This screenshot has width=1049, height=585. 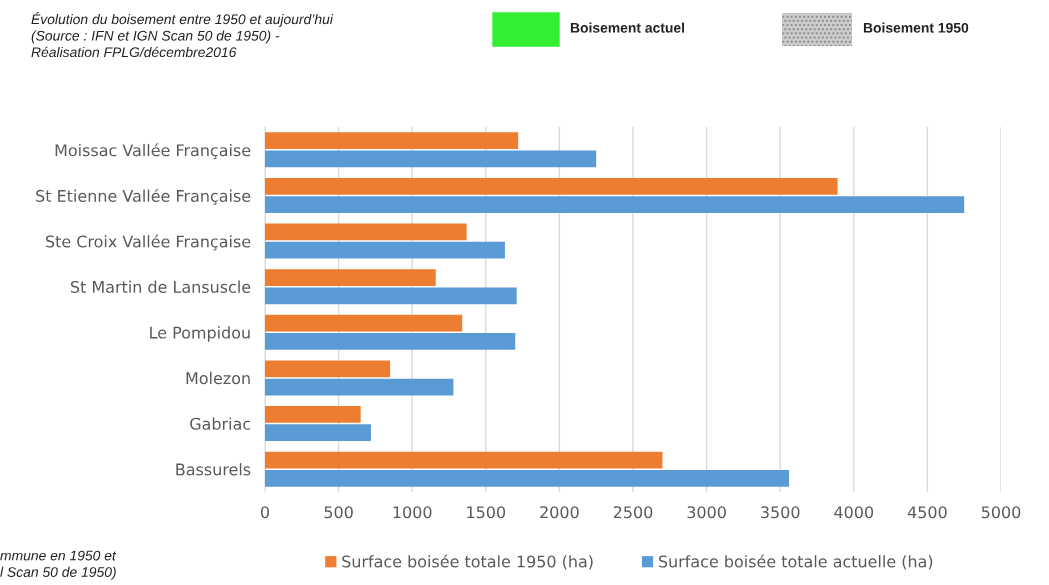 I want to click on text: Boisement 1950, so click(x=916, y=27).